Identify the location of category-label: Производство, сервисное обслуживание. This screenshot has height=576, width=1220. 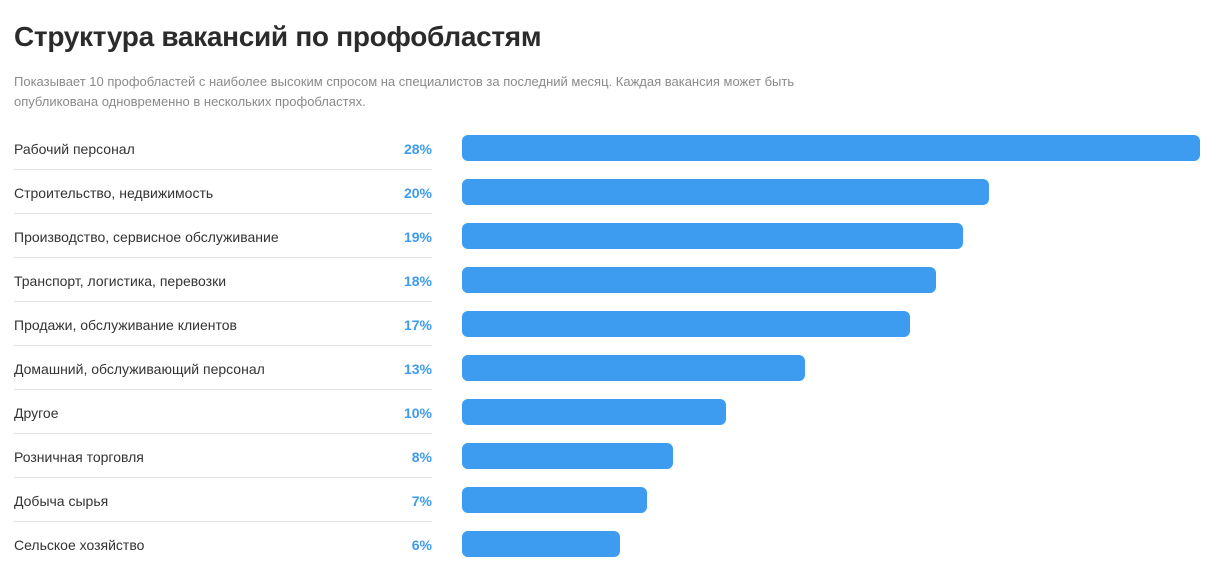
(146, 237).